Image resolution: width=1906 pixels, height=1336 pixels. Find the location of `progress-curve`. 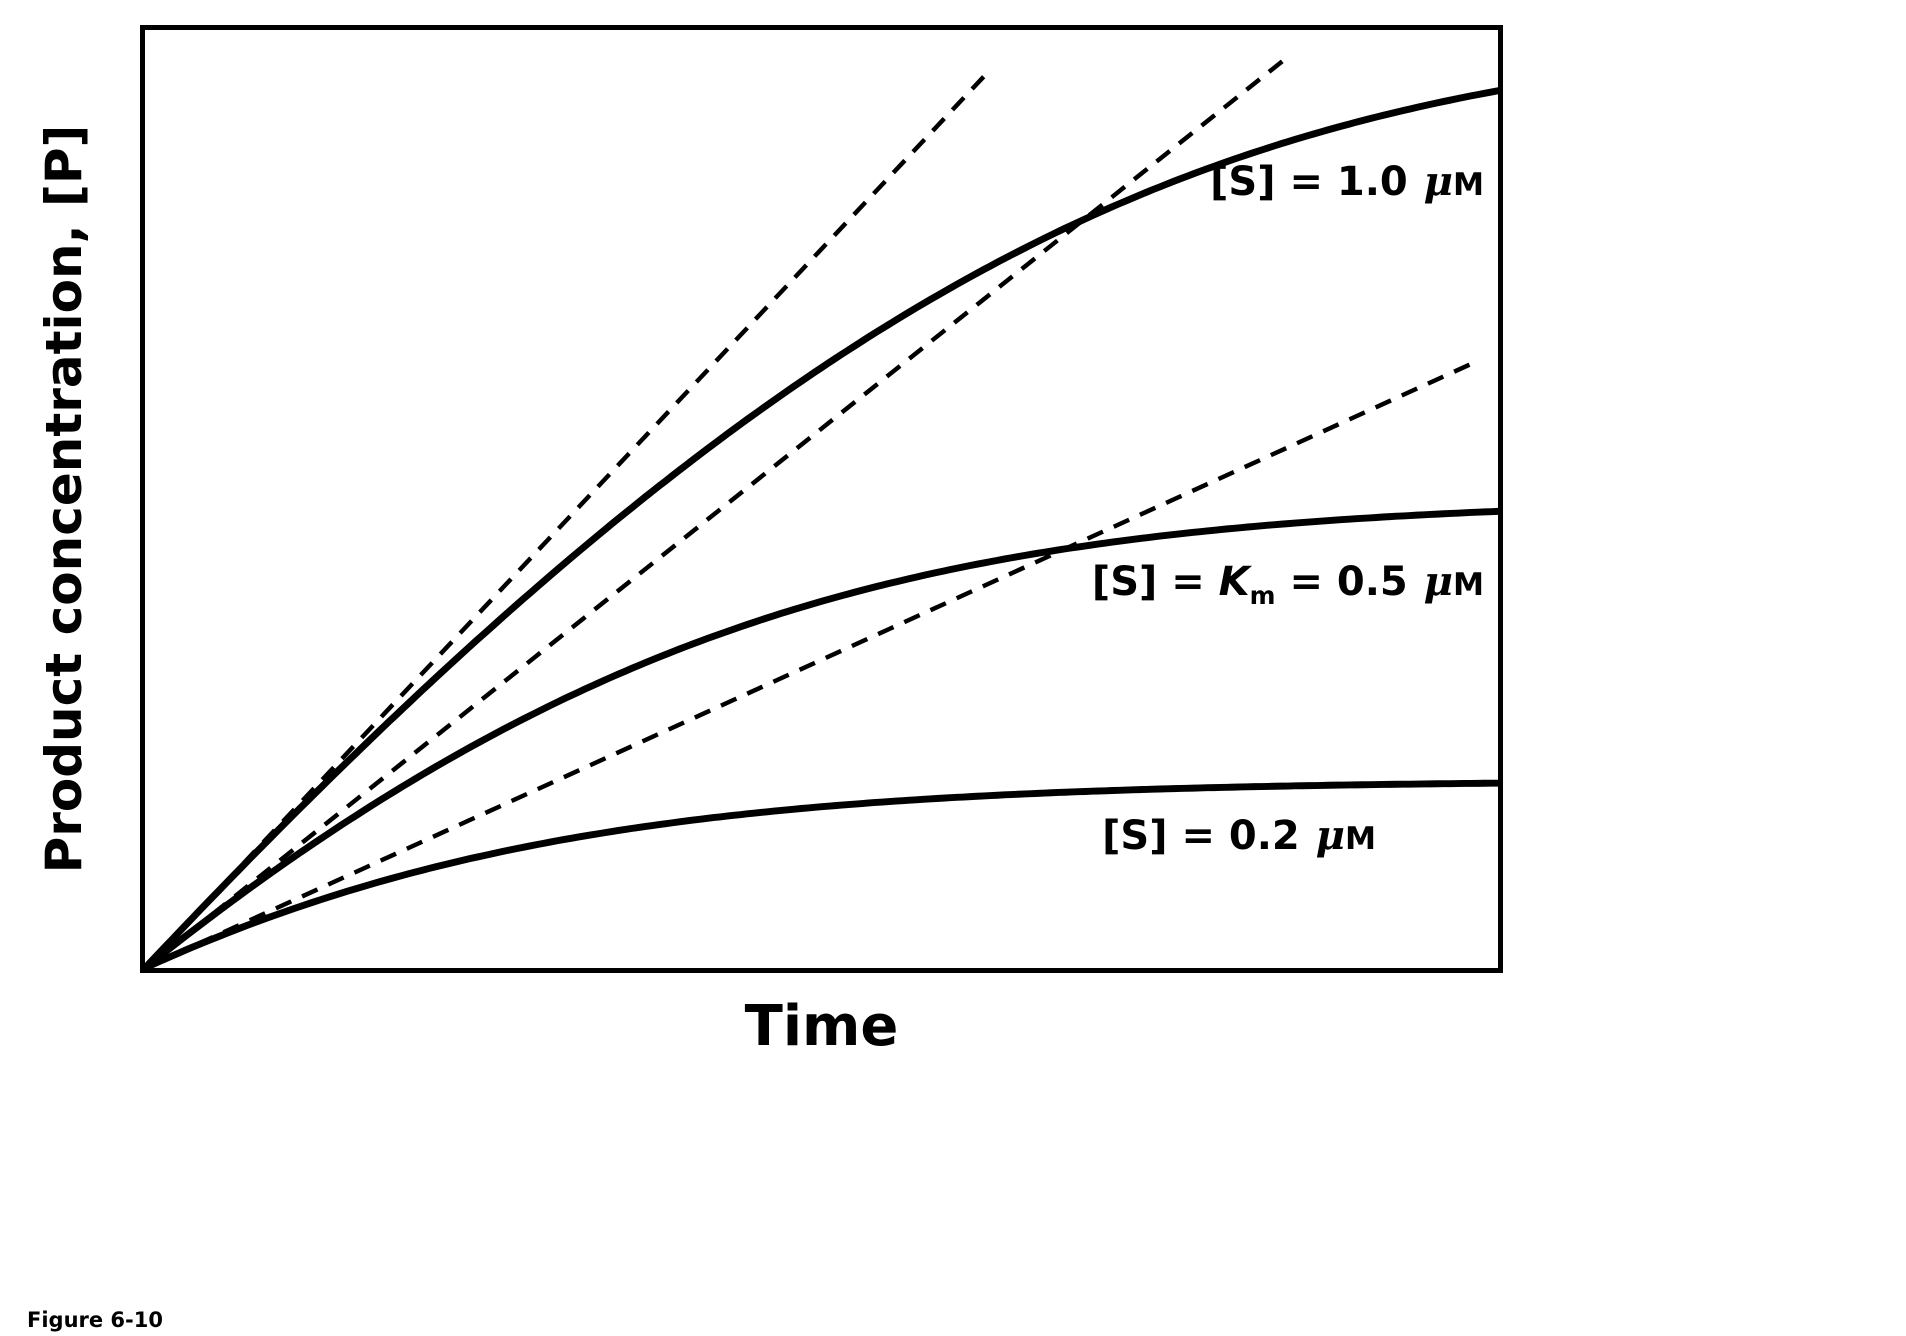

progress-curve is located at coordinates (821, 873).